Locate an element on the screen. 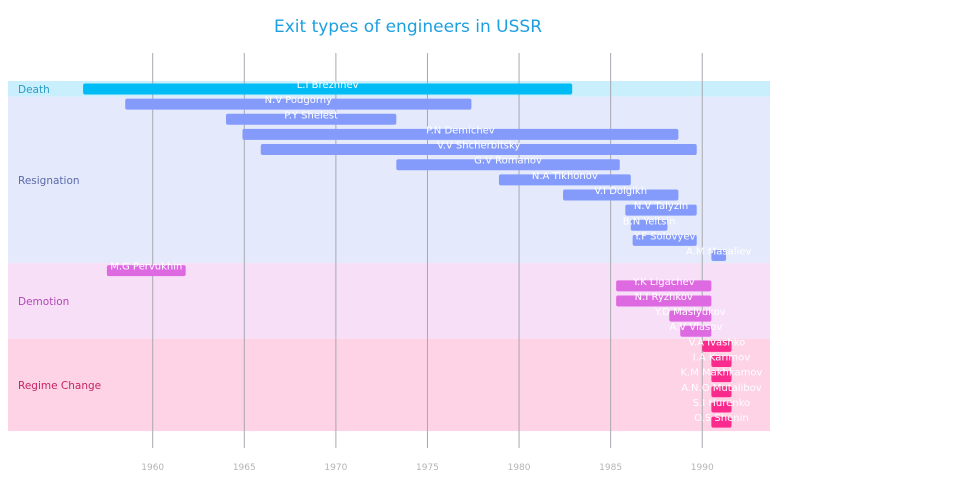 The height and width of the screenshot is (500, 960). task-label: I.A Karimov is located at coordinates (721, 358).